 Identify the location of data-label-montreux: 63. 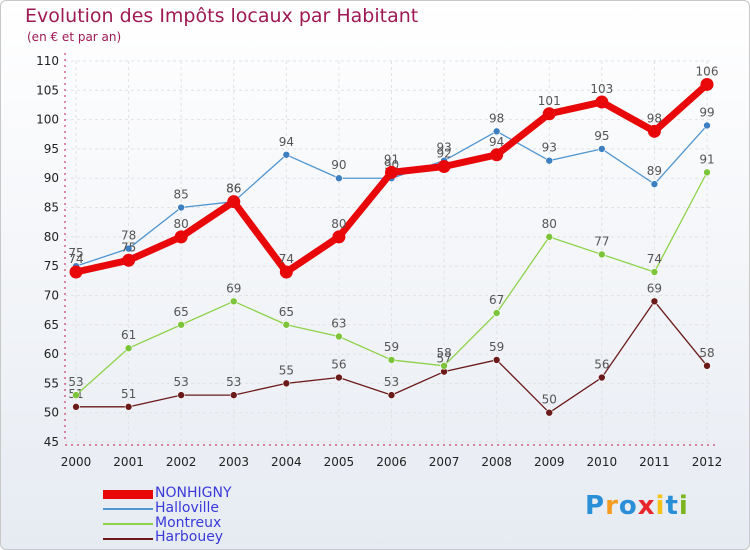
(338, 323).